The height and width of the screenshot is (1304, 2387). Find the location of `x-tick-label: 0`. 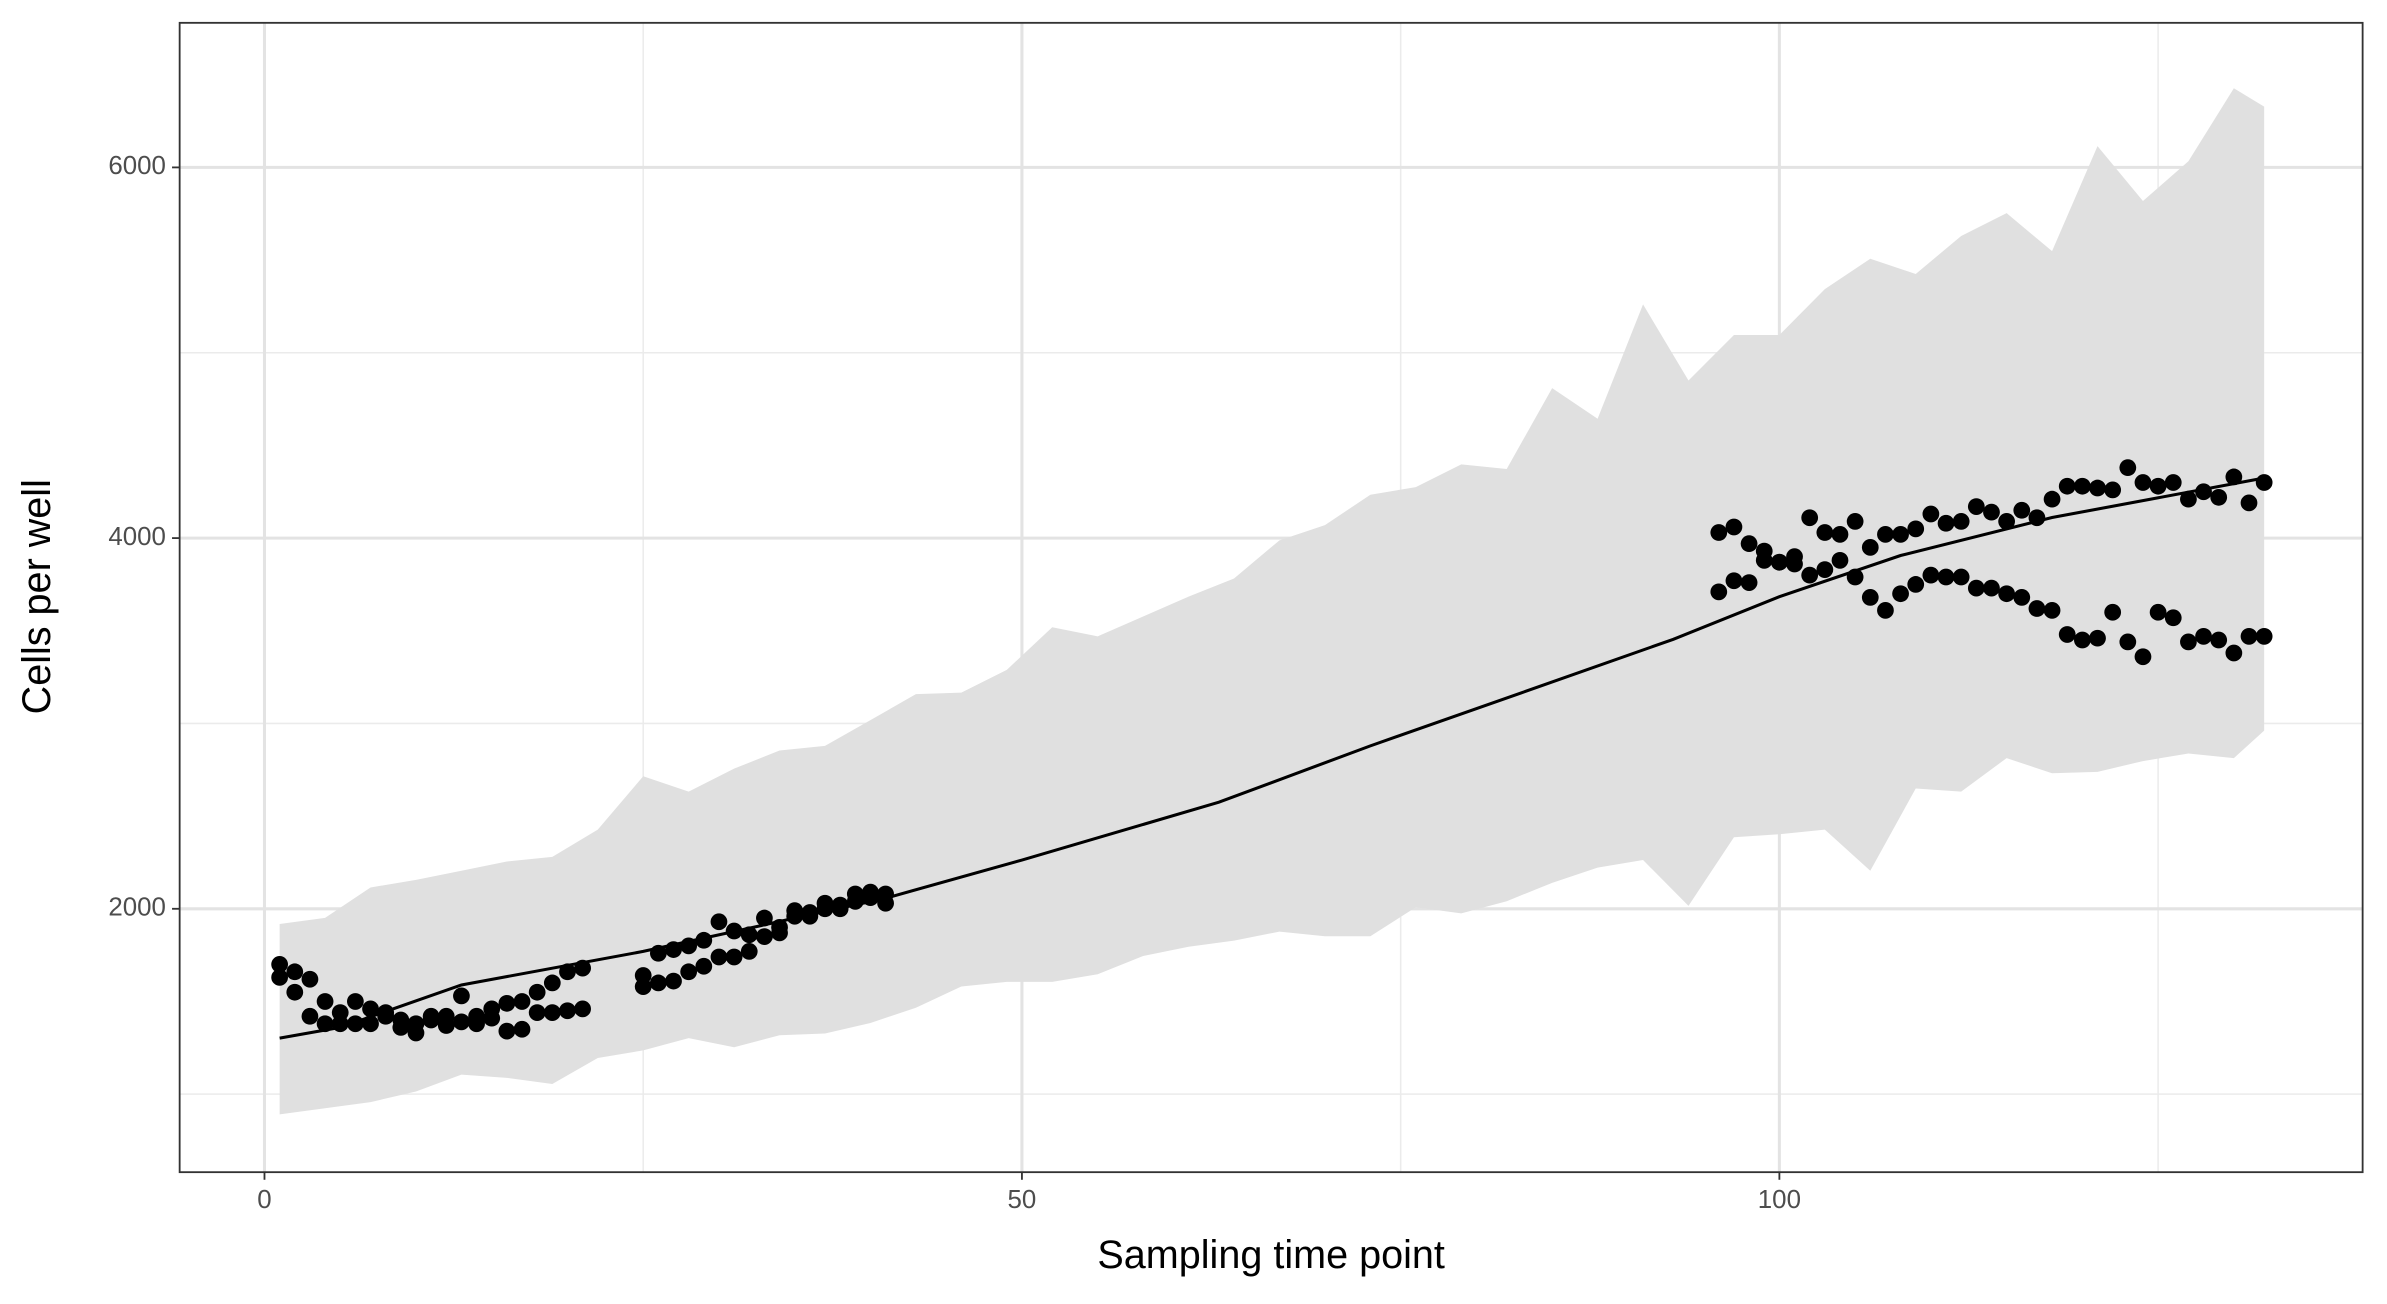

x-tick-label: 0 is located at coordinates (264, 1200).